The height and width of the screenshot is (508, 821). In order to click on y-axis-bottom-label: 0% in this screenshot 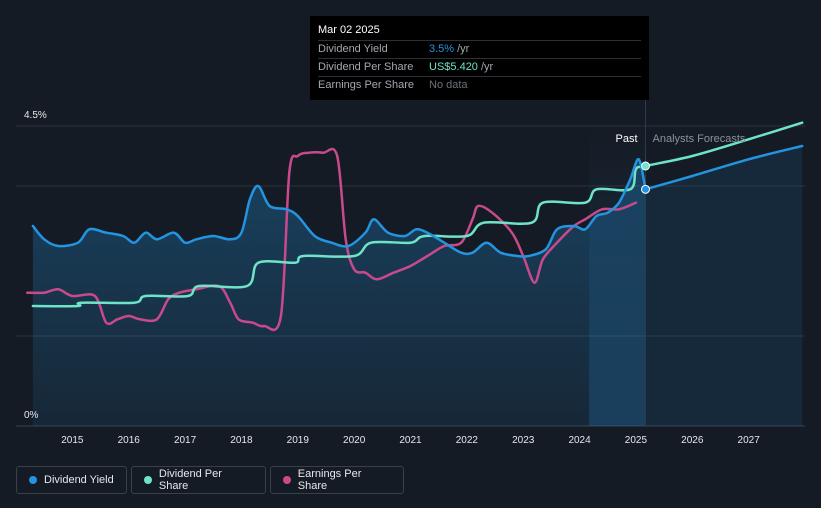, I will do `click(31, 415)`.